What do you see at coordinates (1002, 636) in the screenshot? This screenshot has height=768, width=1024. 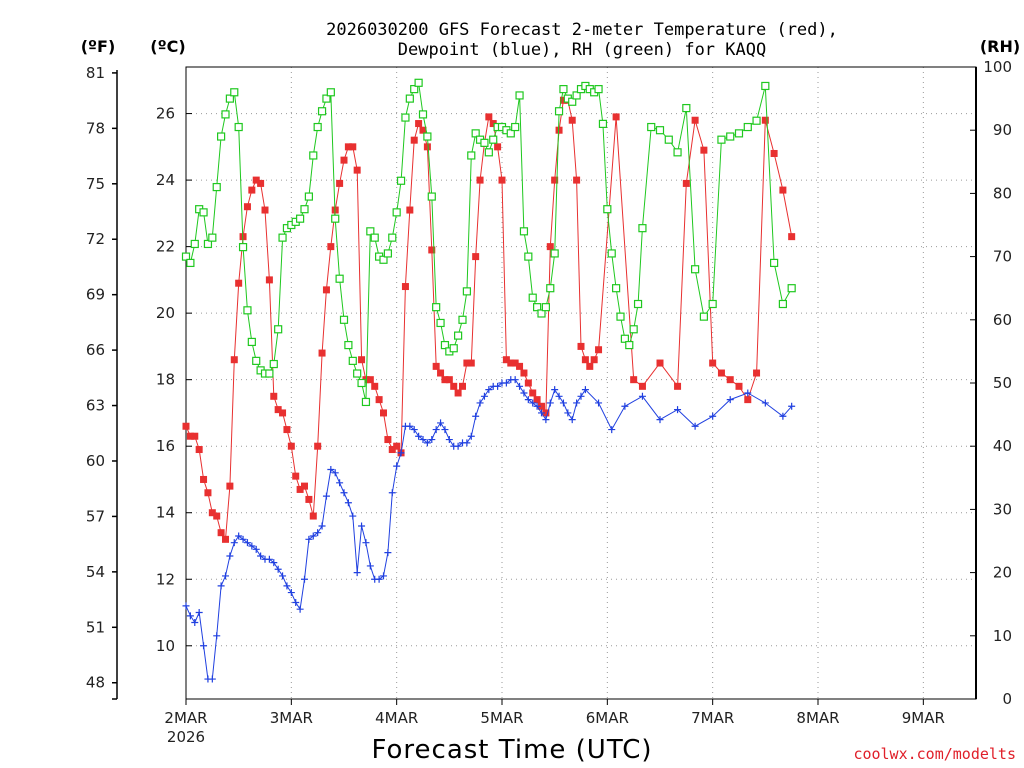 I see `rh-tick-label: 10` at bounding box center [1002, 636].